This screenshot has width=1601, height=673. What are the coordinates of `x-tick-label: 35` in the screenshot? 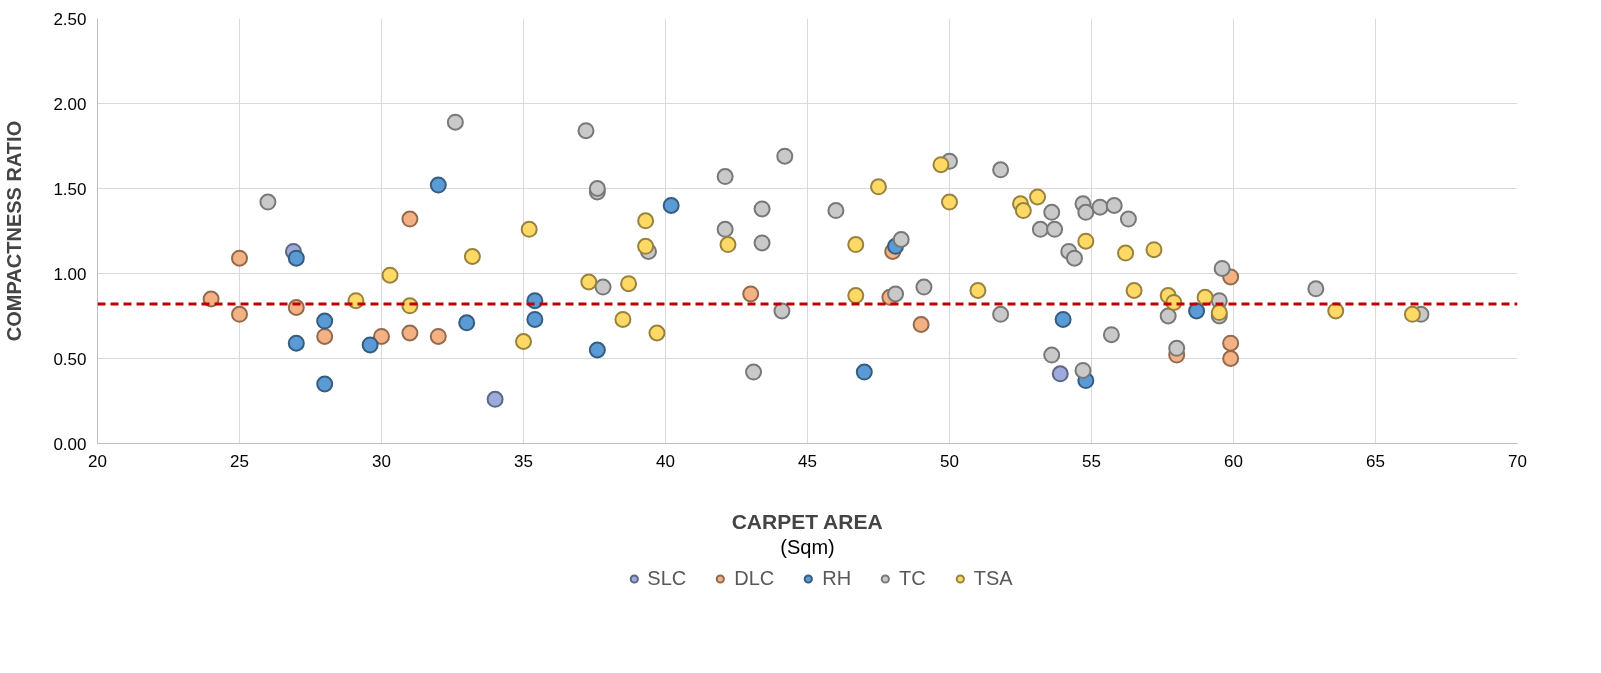 It's located at (523, 461).